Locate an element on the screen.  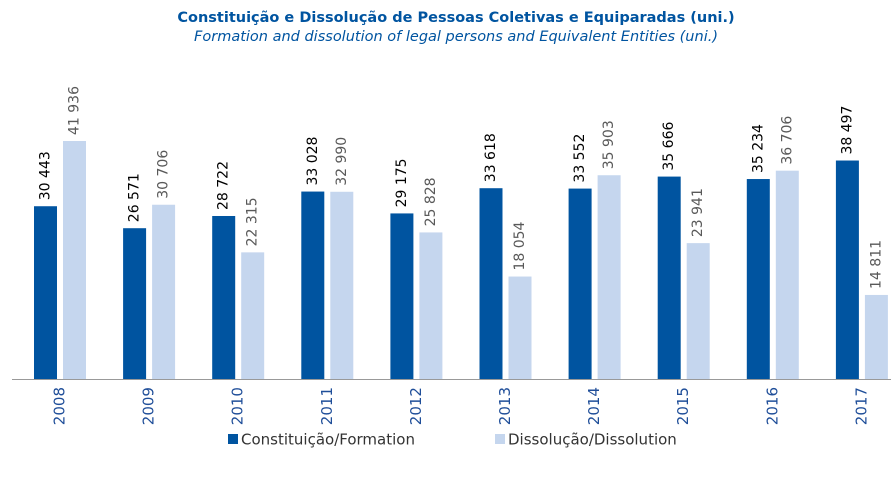
legend-label: Dissolução/Dissolution is located at coordinates (592, 440).